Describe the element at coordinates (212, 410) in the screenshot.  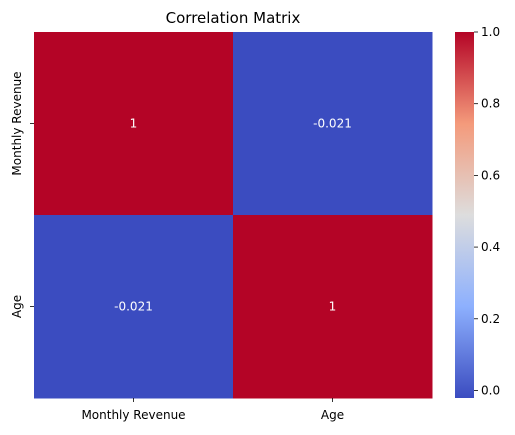
I see `x-axis-ticks: Monthly Revenue Age` at that location.